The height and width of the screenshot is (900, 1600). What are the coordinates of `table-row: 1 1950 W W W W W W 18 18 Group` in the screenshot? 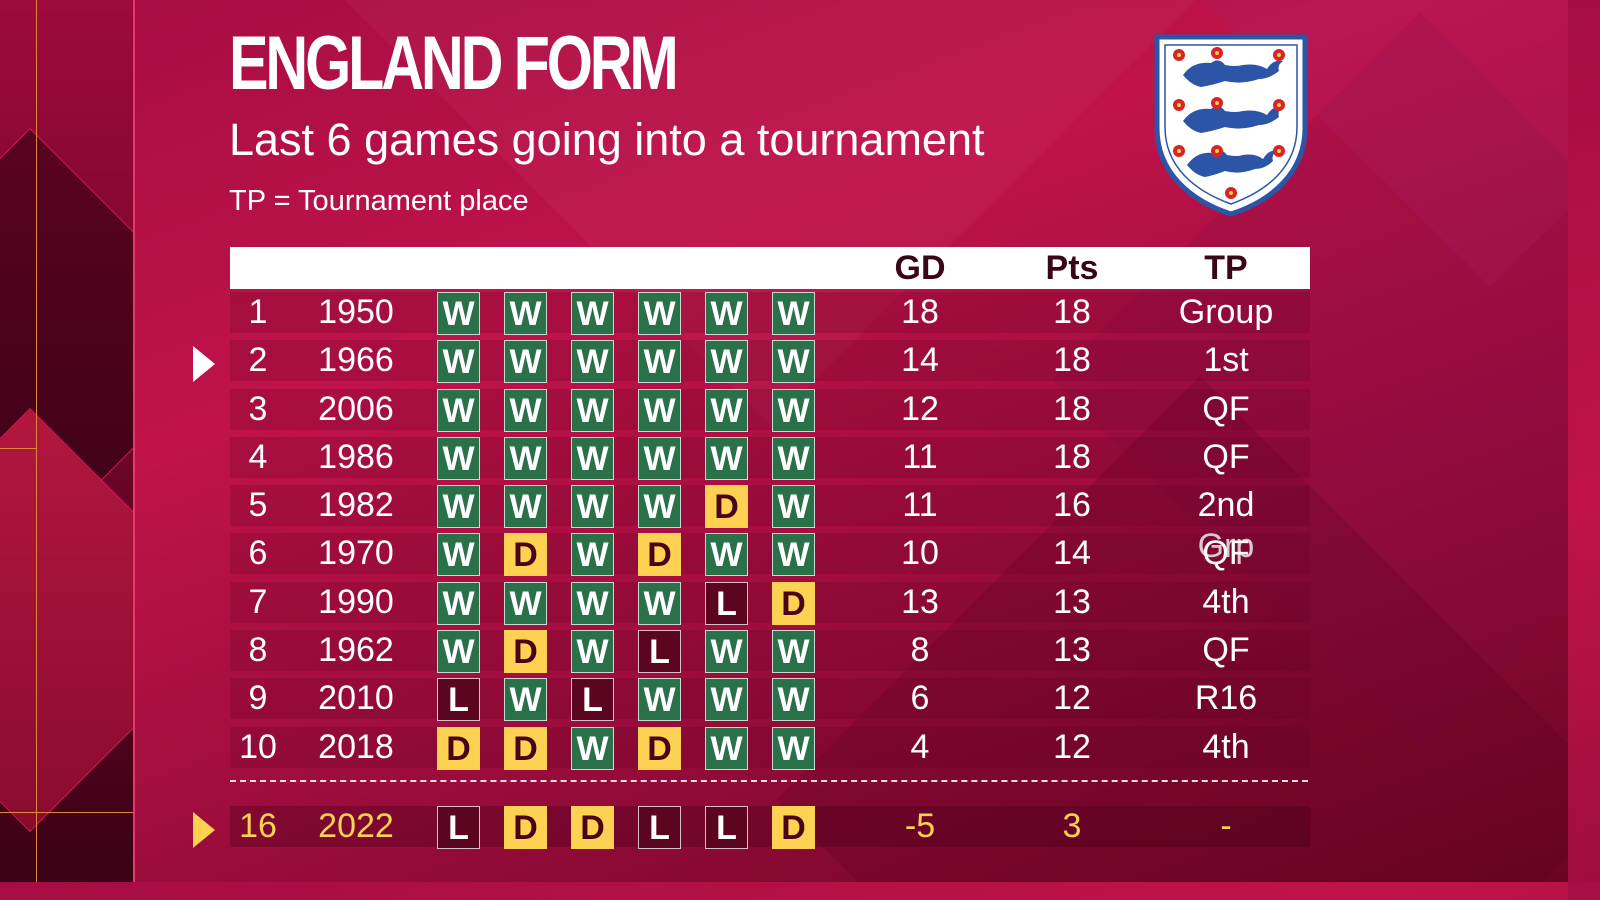 It's located at (770, 313).